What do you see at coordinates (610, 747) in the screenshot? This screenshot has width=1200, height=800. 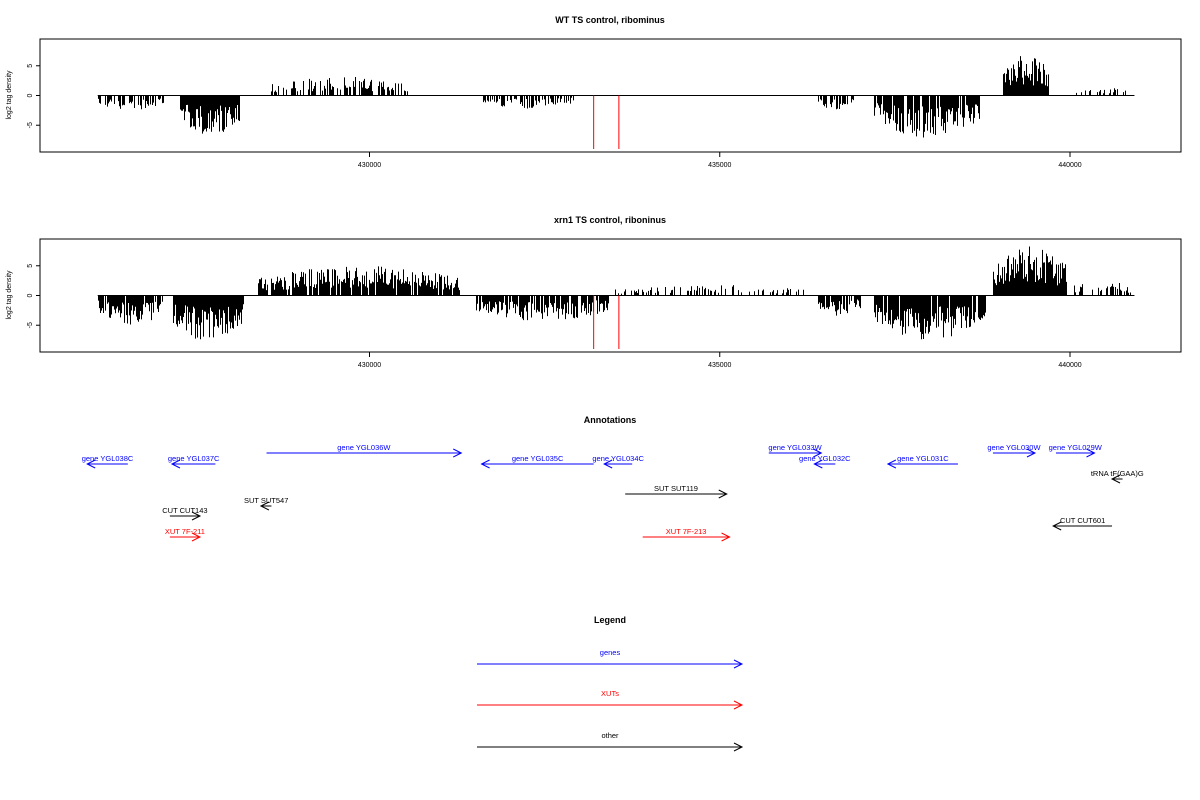 I see `legend-arrow-other` at bounding box center [610, 747].